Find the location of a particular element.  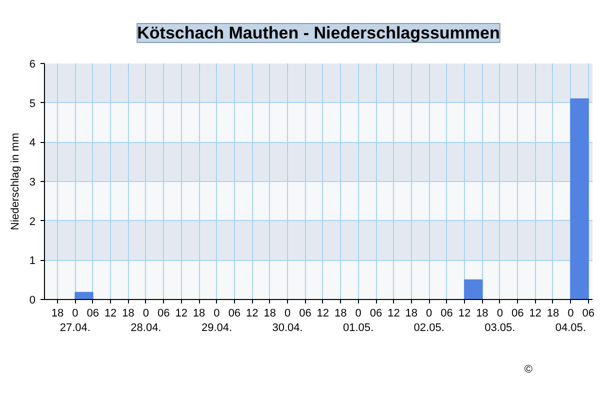

y-tick-label: 2 is located at coordinates (32, 222).